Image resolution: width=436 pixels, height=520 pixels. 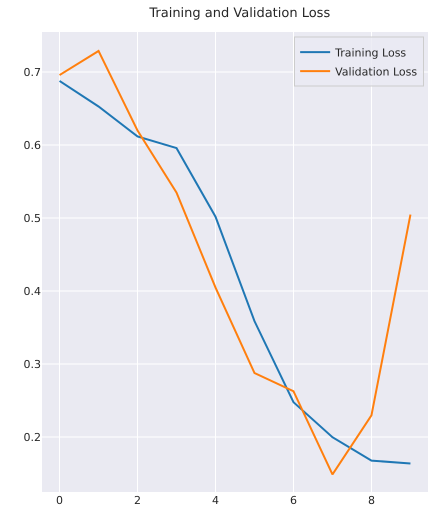 What do you see at coordinates (32, 365) in the screenshot?
I see `y-tick-label: 0.3` at bounding box center [32, 365].